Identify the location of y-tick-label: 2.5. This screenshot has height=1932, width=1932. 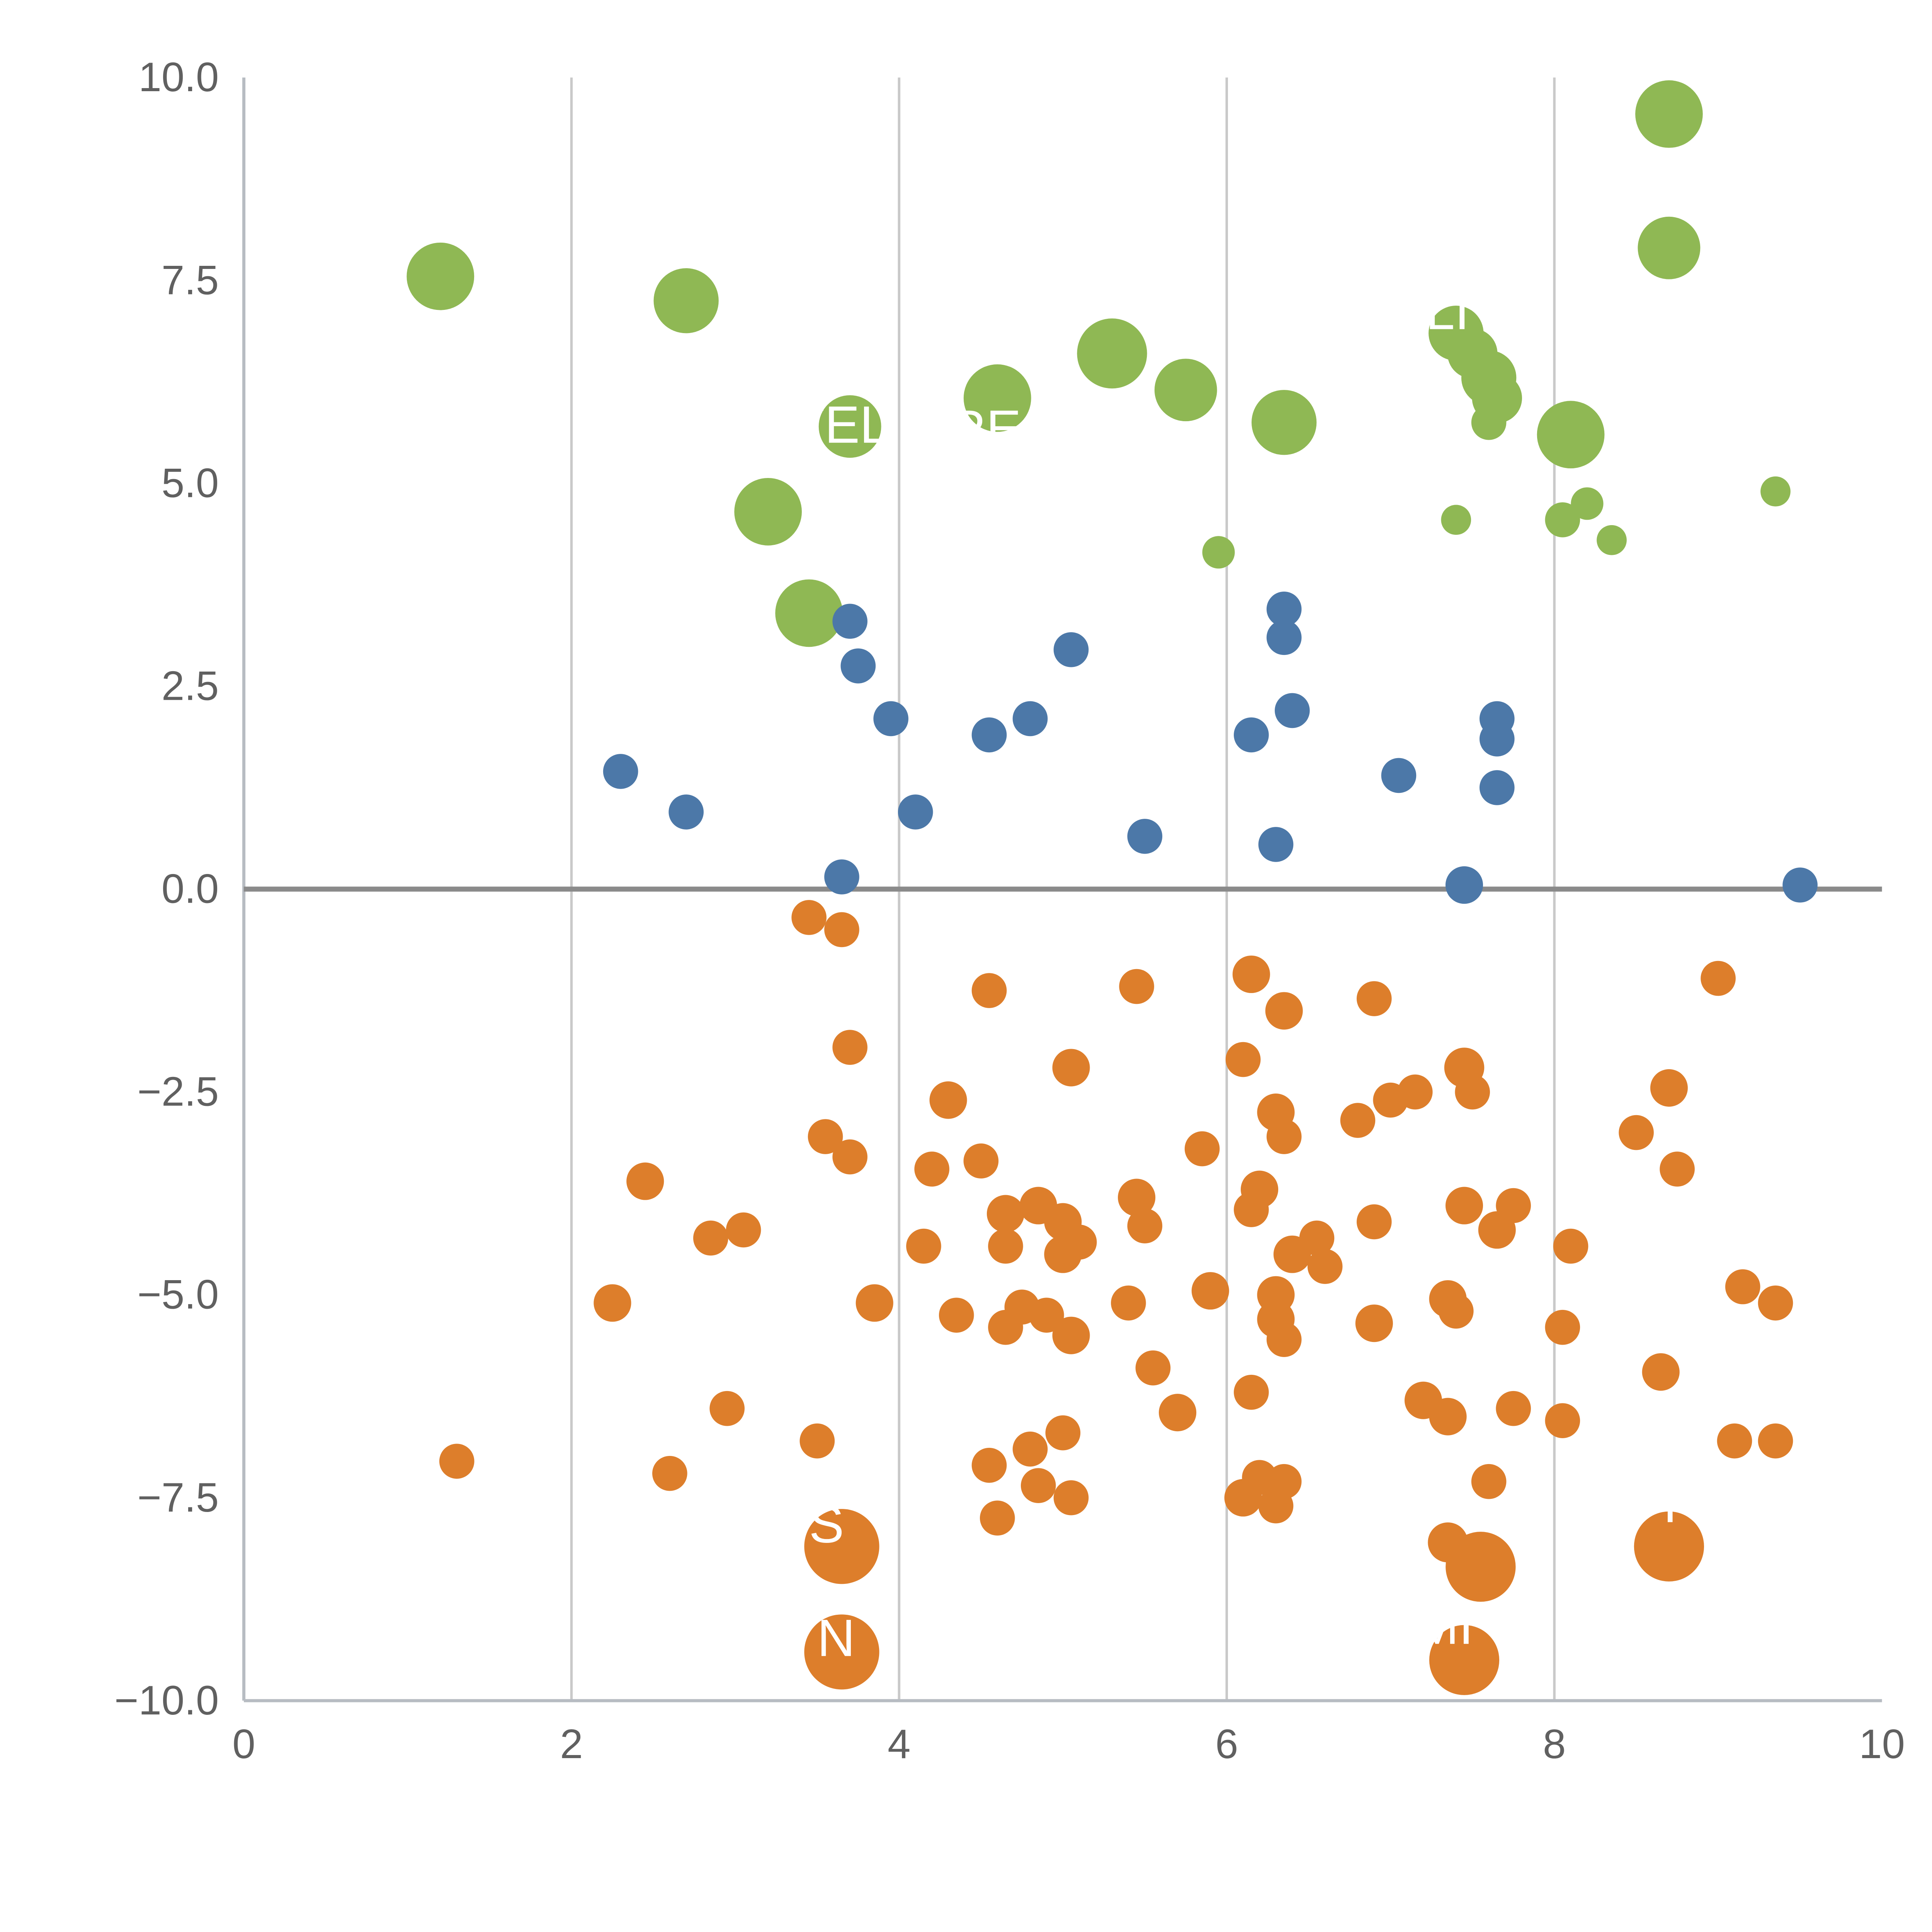
(191, 685).